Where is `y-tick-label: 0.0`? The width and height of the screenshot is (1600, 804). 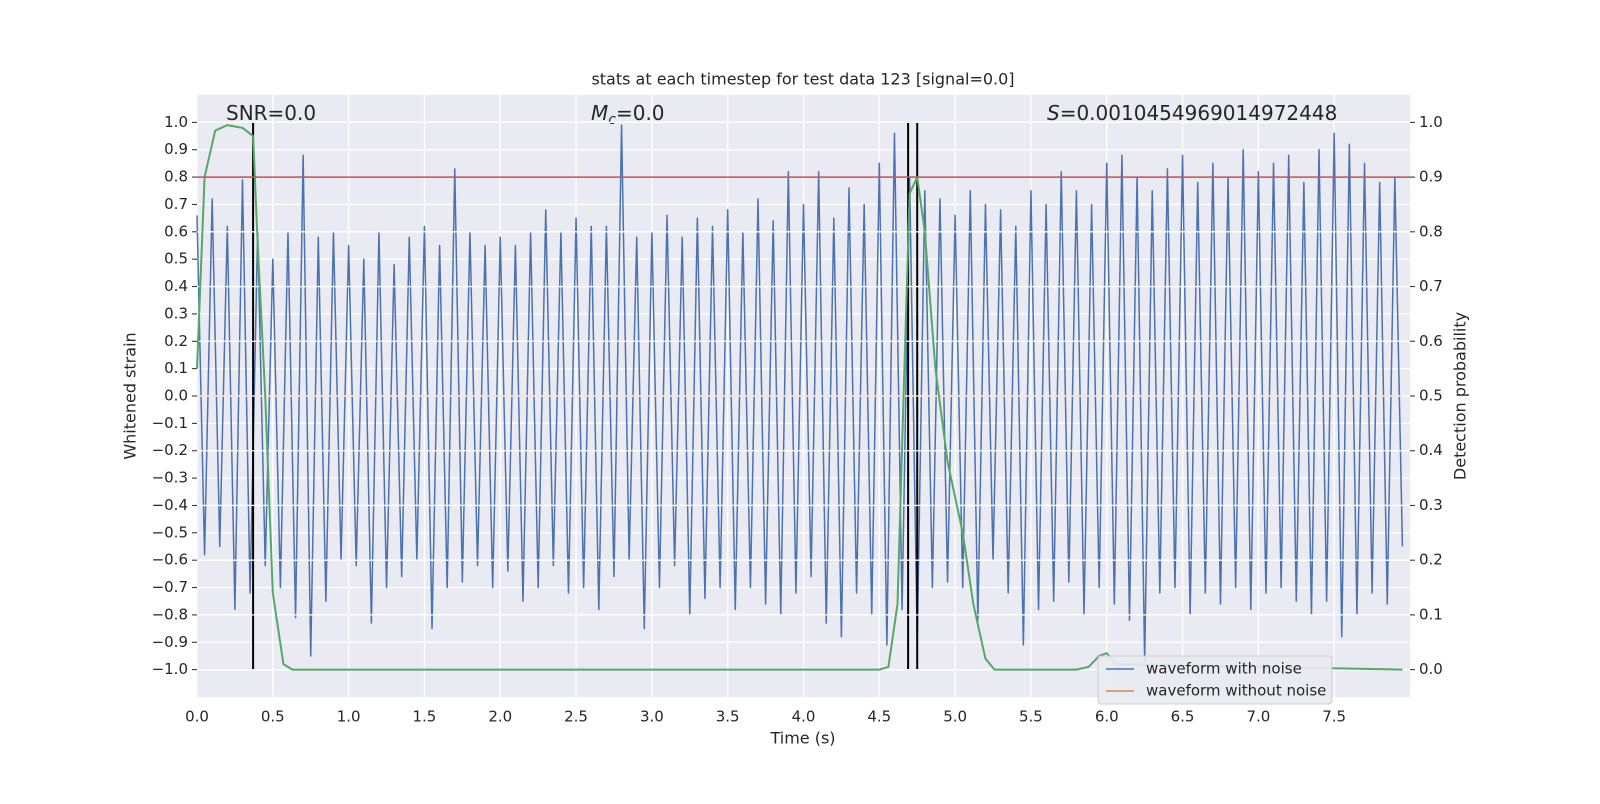 y-tick-label: 0.0 is located at coordinates (176, 396).